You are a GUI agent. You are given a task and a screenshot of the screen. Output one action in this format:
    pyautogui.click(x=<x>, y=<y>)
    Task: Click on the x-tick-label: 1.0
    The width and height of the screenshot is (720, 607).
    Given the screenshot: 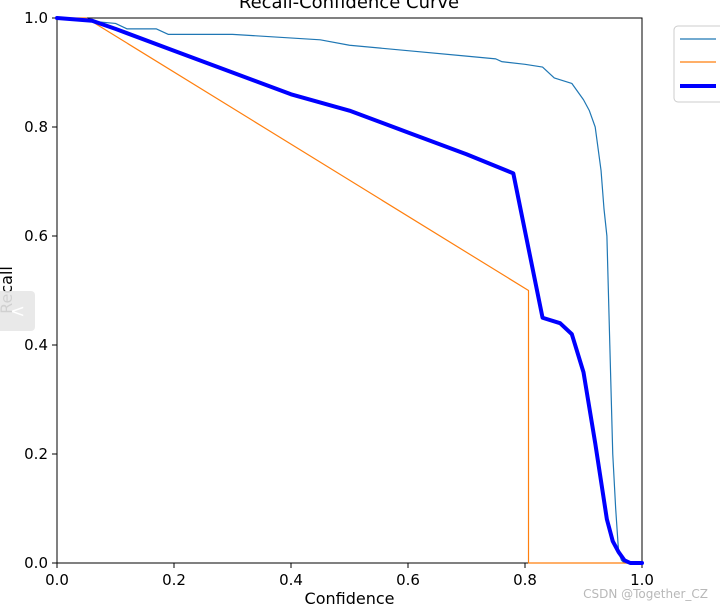 What is the action you would take?
    pyautogui.click(x=642, y=580)
    